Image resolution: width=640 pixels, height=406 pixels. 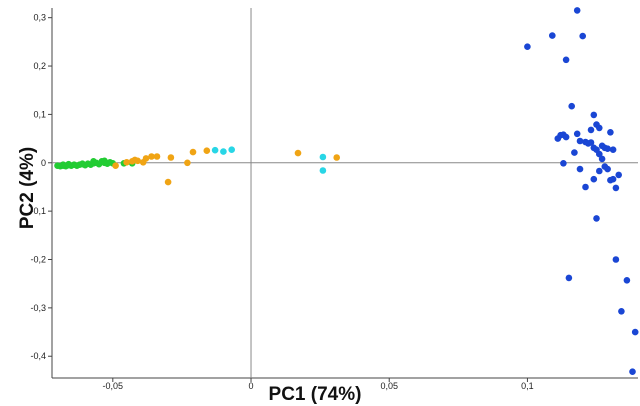 I want to click on y-tick-label: -0,3, so click(x=38, y=308).